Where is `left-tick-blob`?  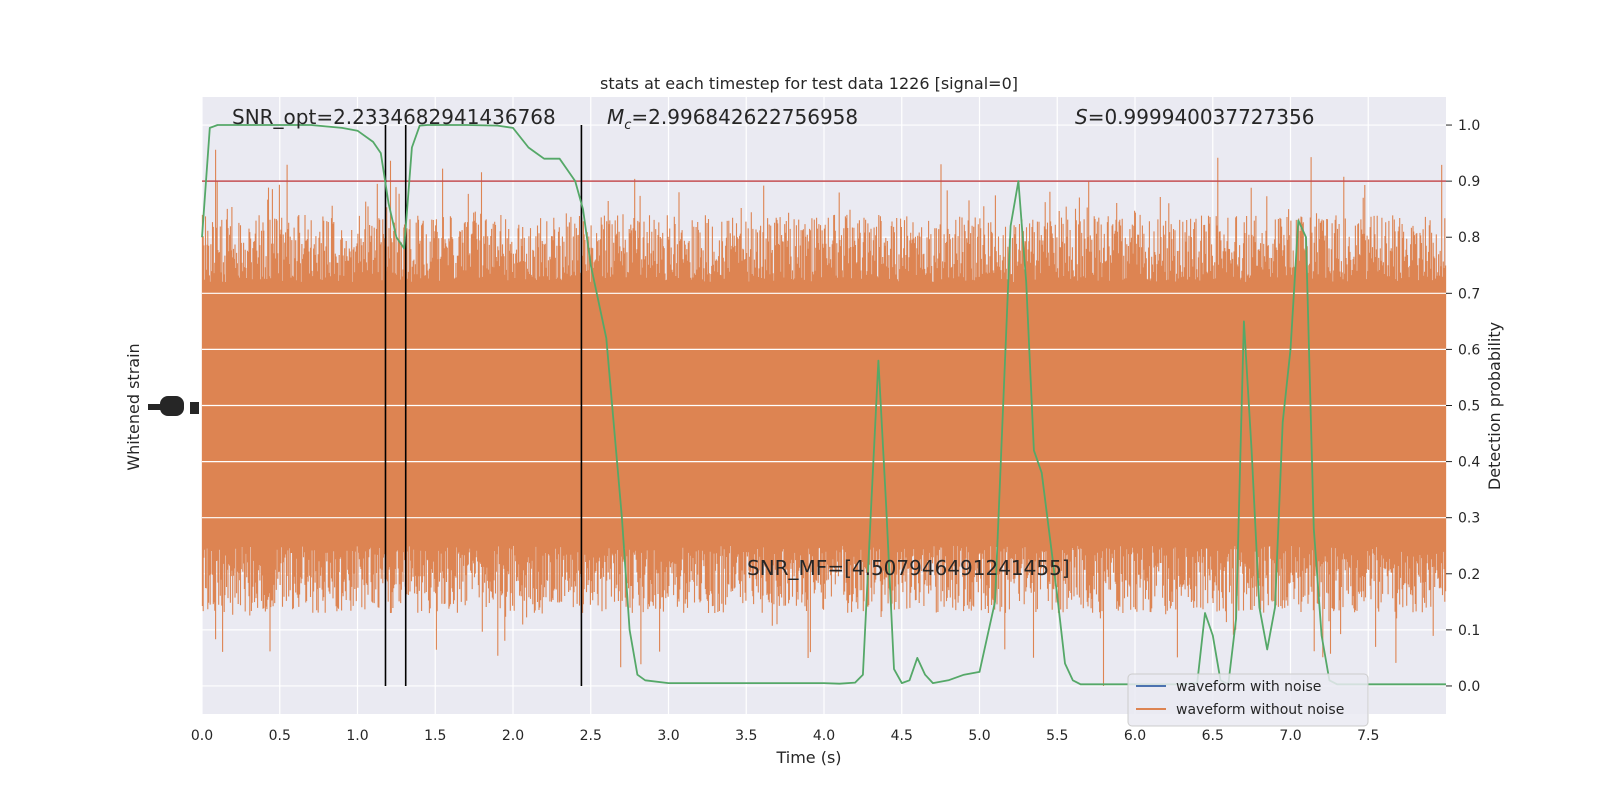
left-tick-blob is located at coordinates (172, 406).